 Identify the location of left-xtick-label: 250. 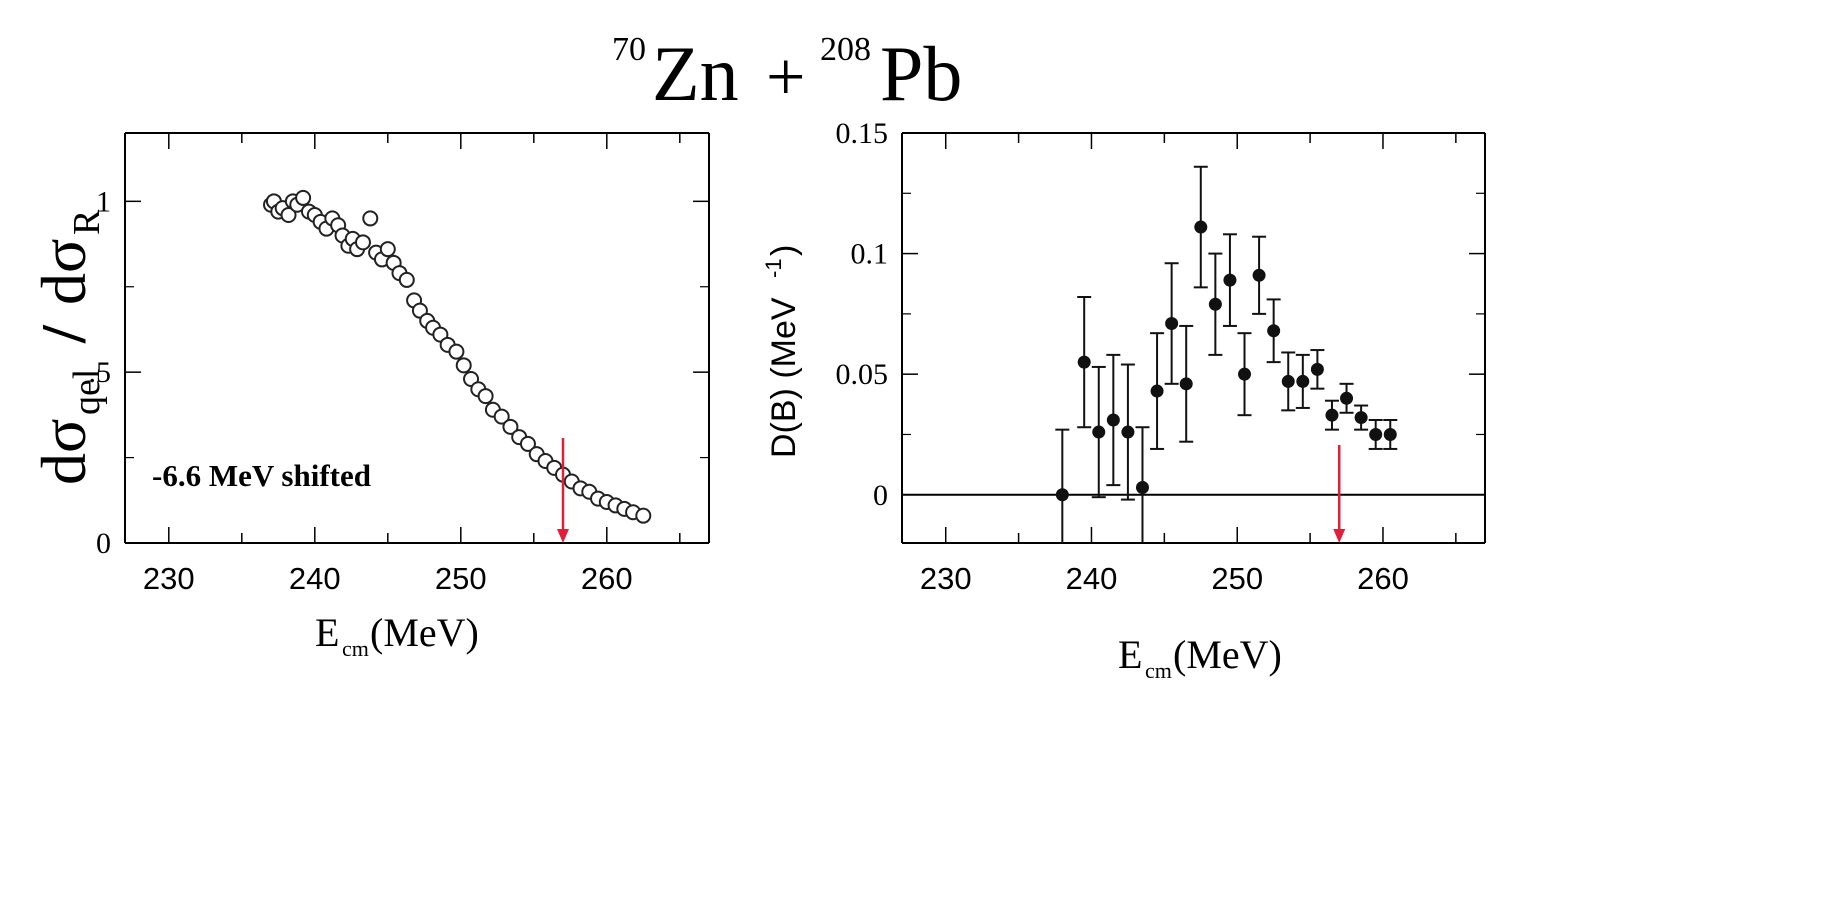
(461, 578).